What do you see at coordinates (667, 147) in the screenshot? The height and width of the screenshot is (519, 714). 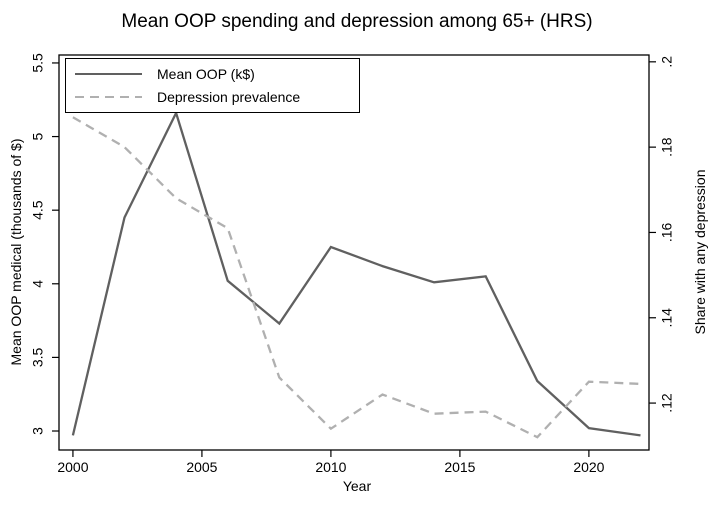 I see `right-tick-label: .18` at bounding box center [667, 147].